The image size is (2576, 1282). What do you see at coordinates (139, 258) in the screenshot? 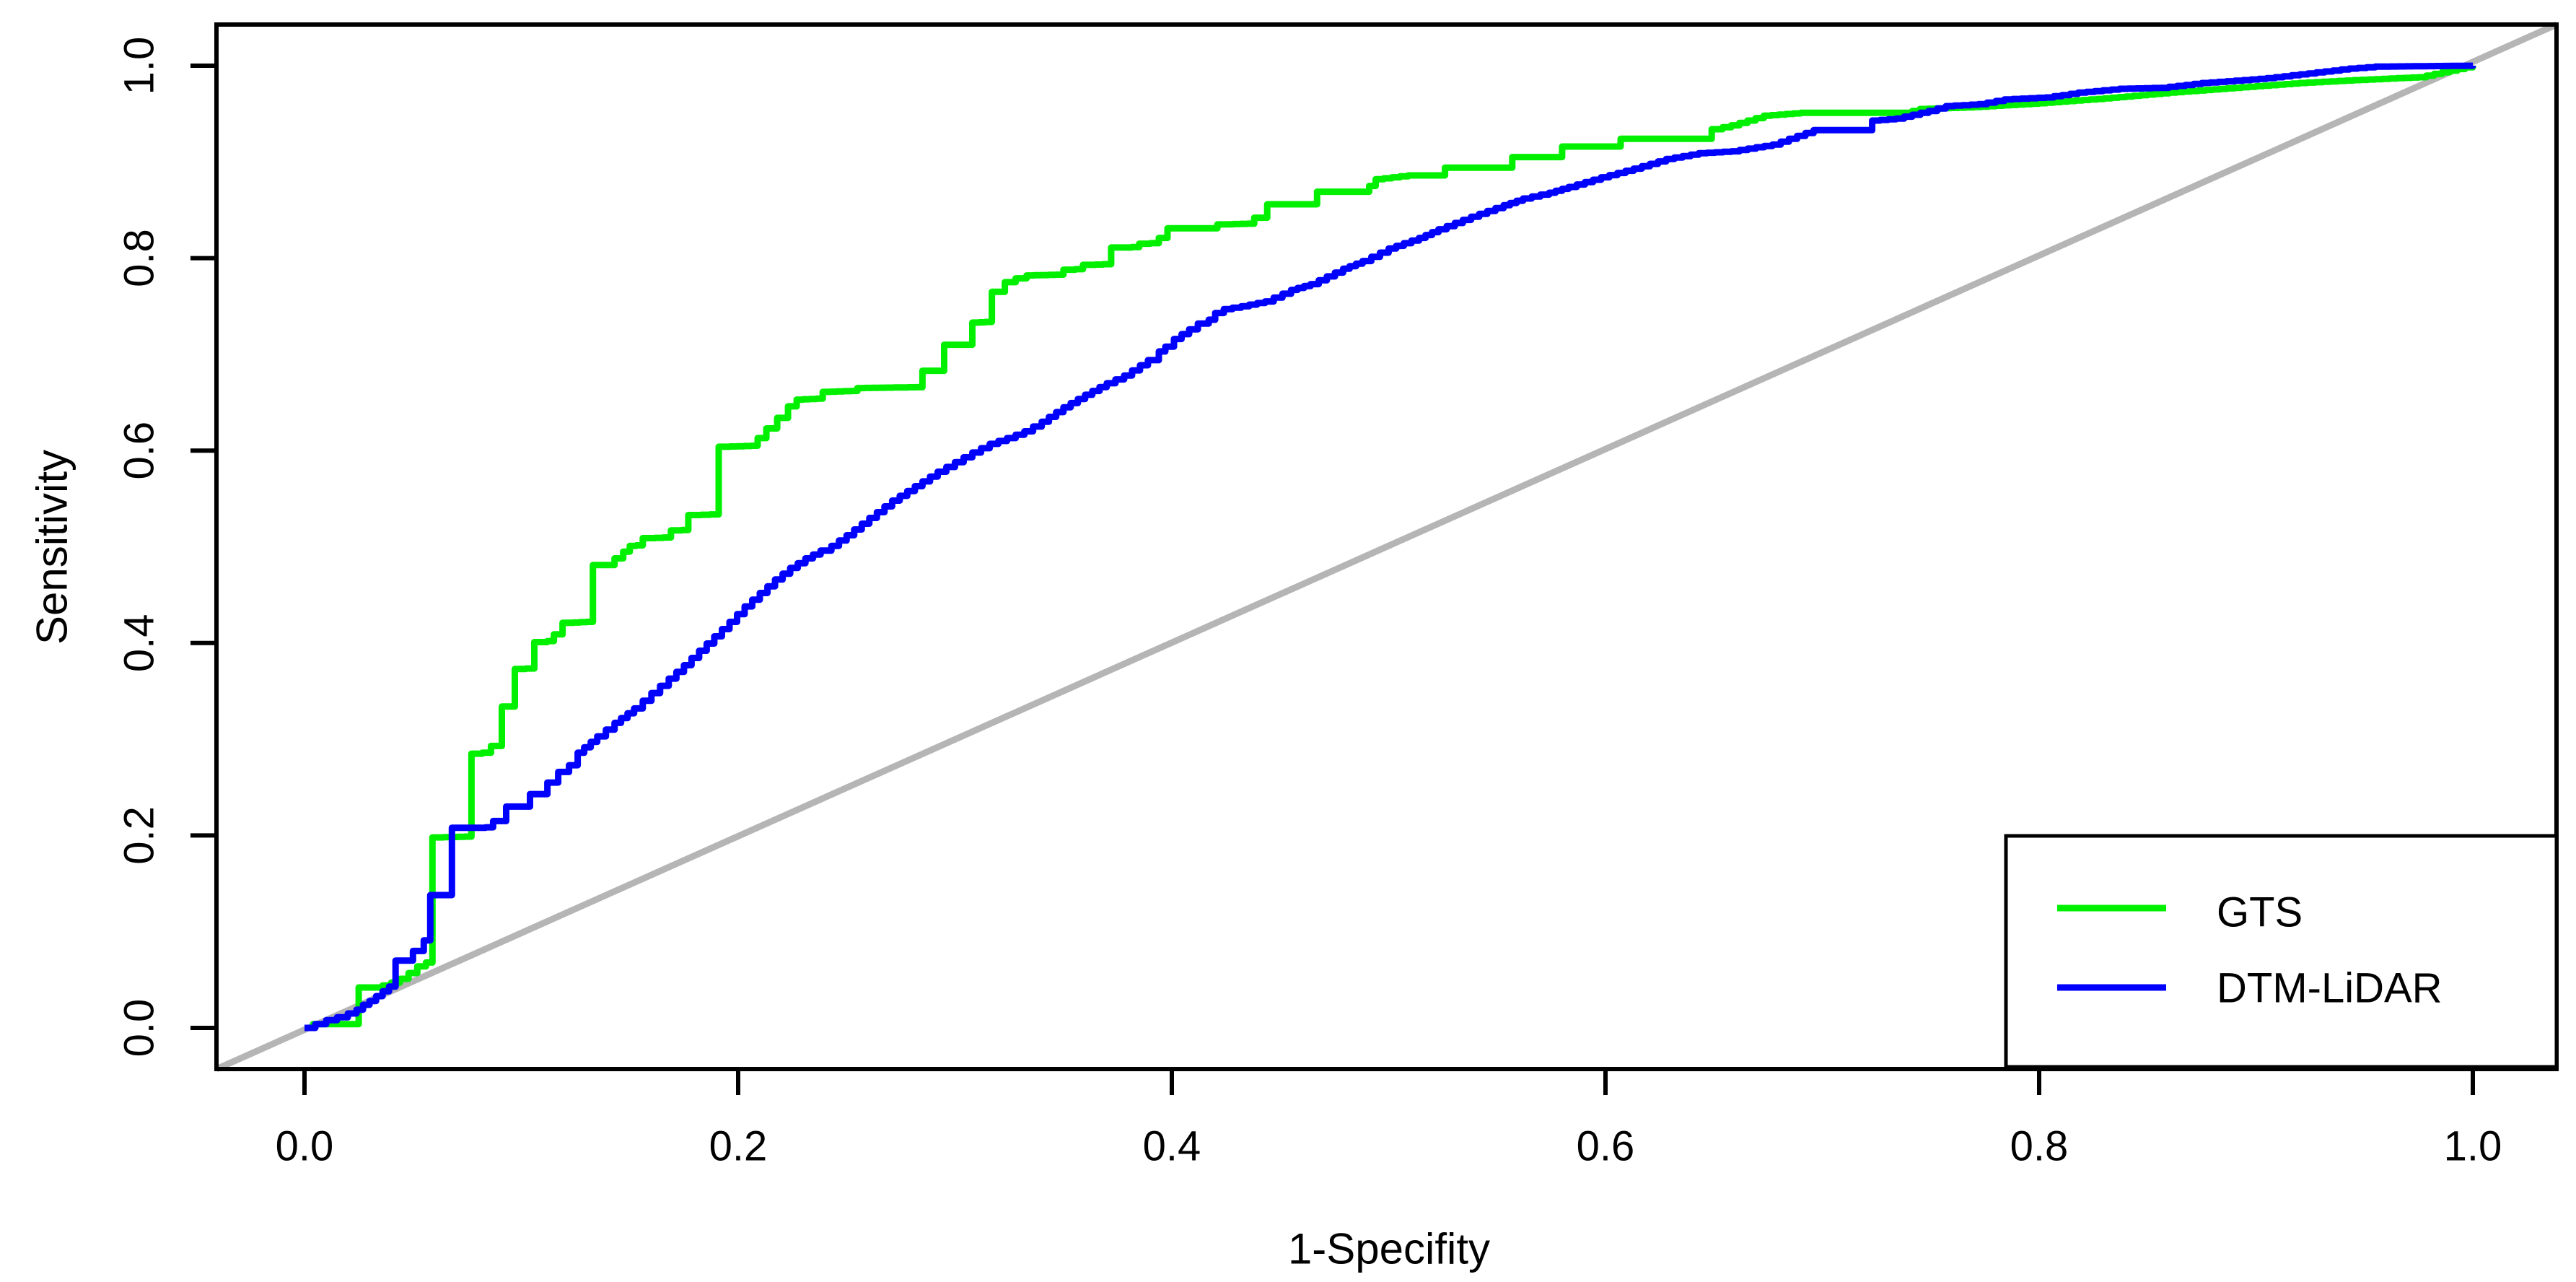
I see `y-axis-tick-label: 0.8` at bounding box center [139, 258].